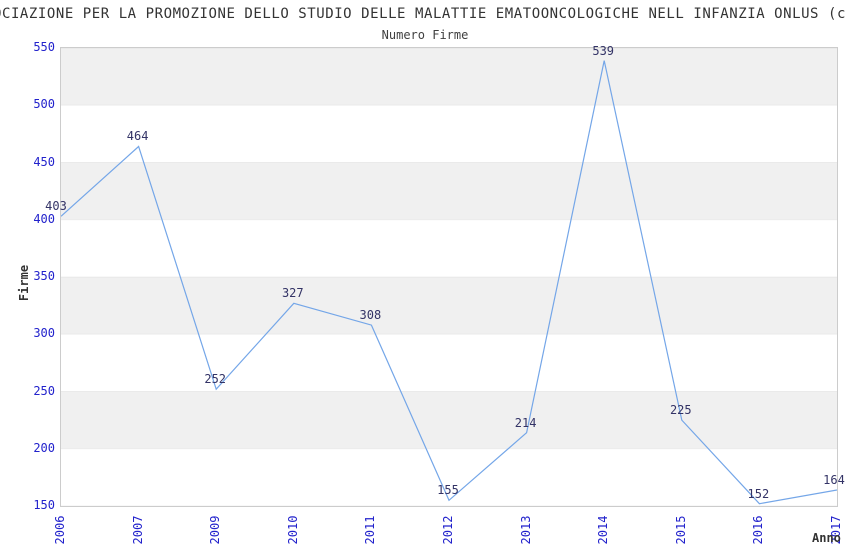  Describe the element at coordinates (60, 530) in the screenshot. I see `x-tick-label: 2006` at that location.